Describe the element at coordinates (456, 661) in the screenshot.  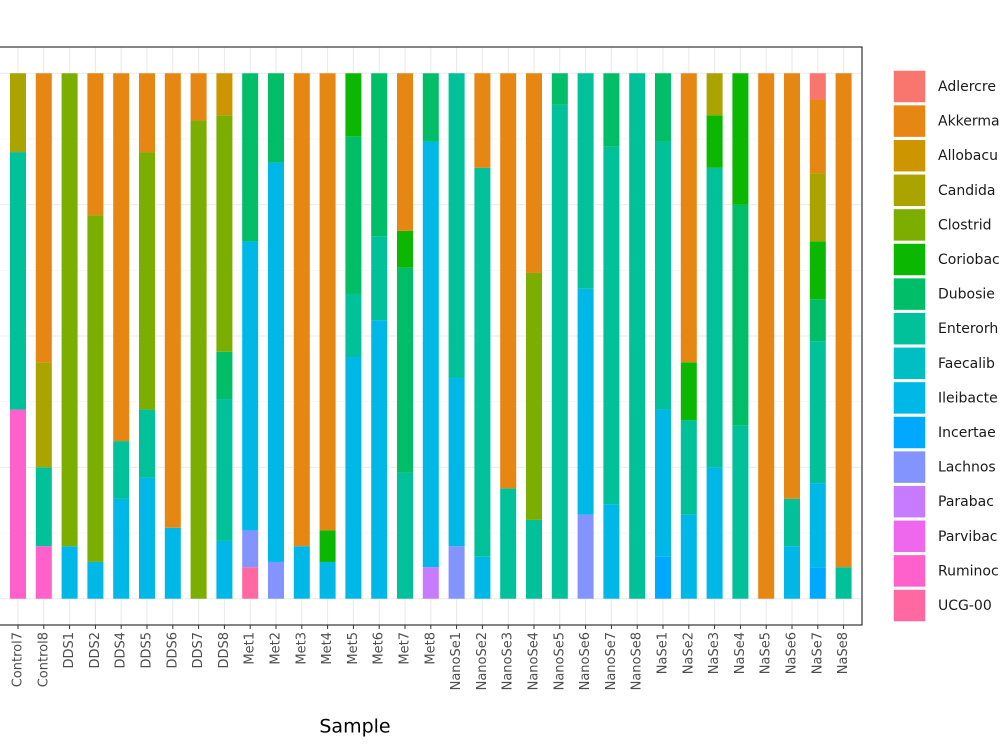
I see `x-tick-label: NanoSe1` at that location.